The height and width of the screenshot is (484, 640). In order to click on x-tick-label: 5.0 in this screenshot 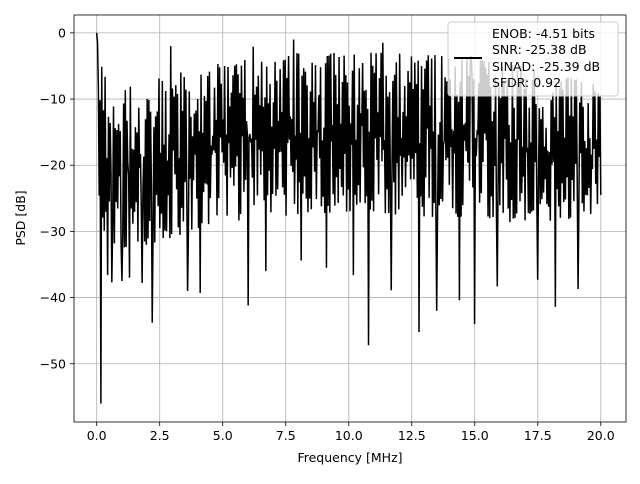, I will do `click(223, 435)`.